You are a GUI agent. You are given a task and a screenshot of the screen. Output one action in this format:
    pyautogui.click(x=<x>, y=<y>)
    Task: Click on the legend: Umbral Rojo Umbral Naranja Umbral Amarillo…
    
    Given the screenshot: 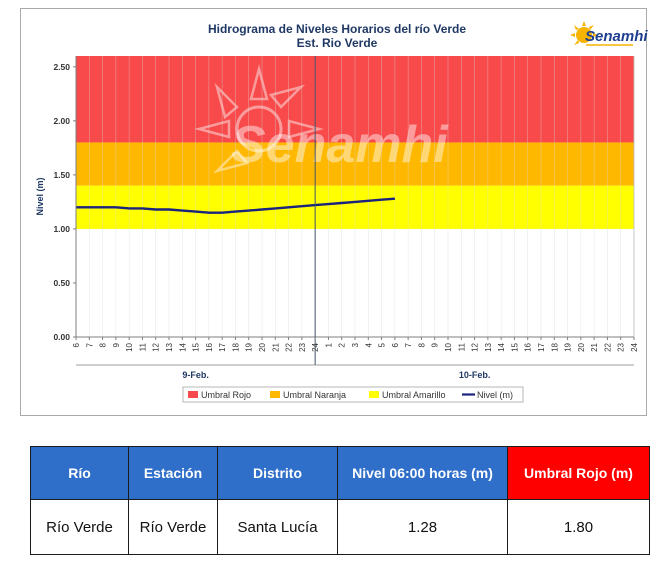 What is the action you would take?
    pyautogui.click(x=353, y=394)
    